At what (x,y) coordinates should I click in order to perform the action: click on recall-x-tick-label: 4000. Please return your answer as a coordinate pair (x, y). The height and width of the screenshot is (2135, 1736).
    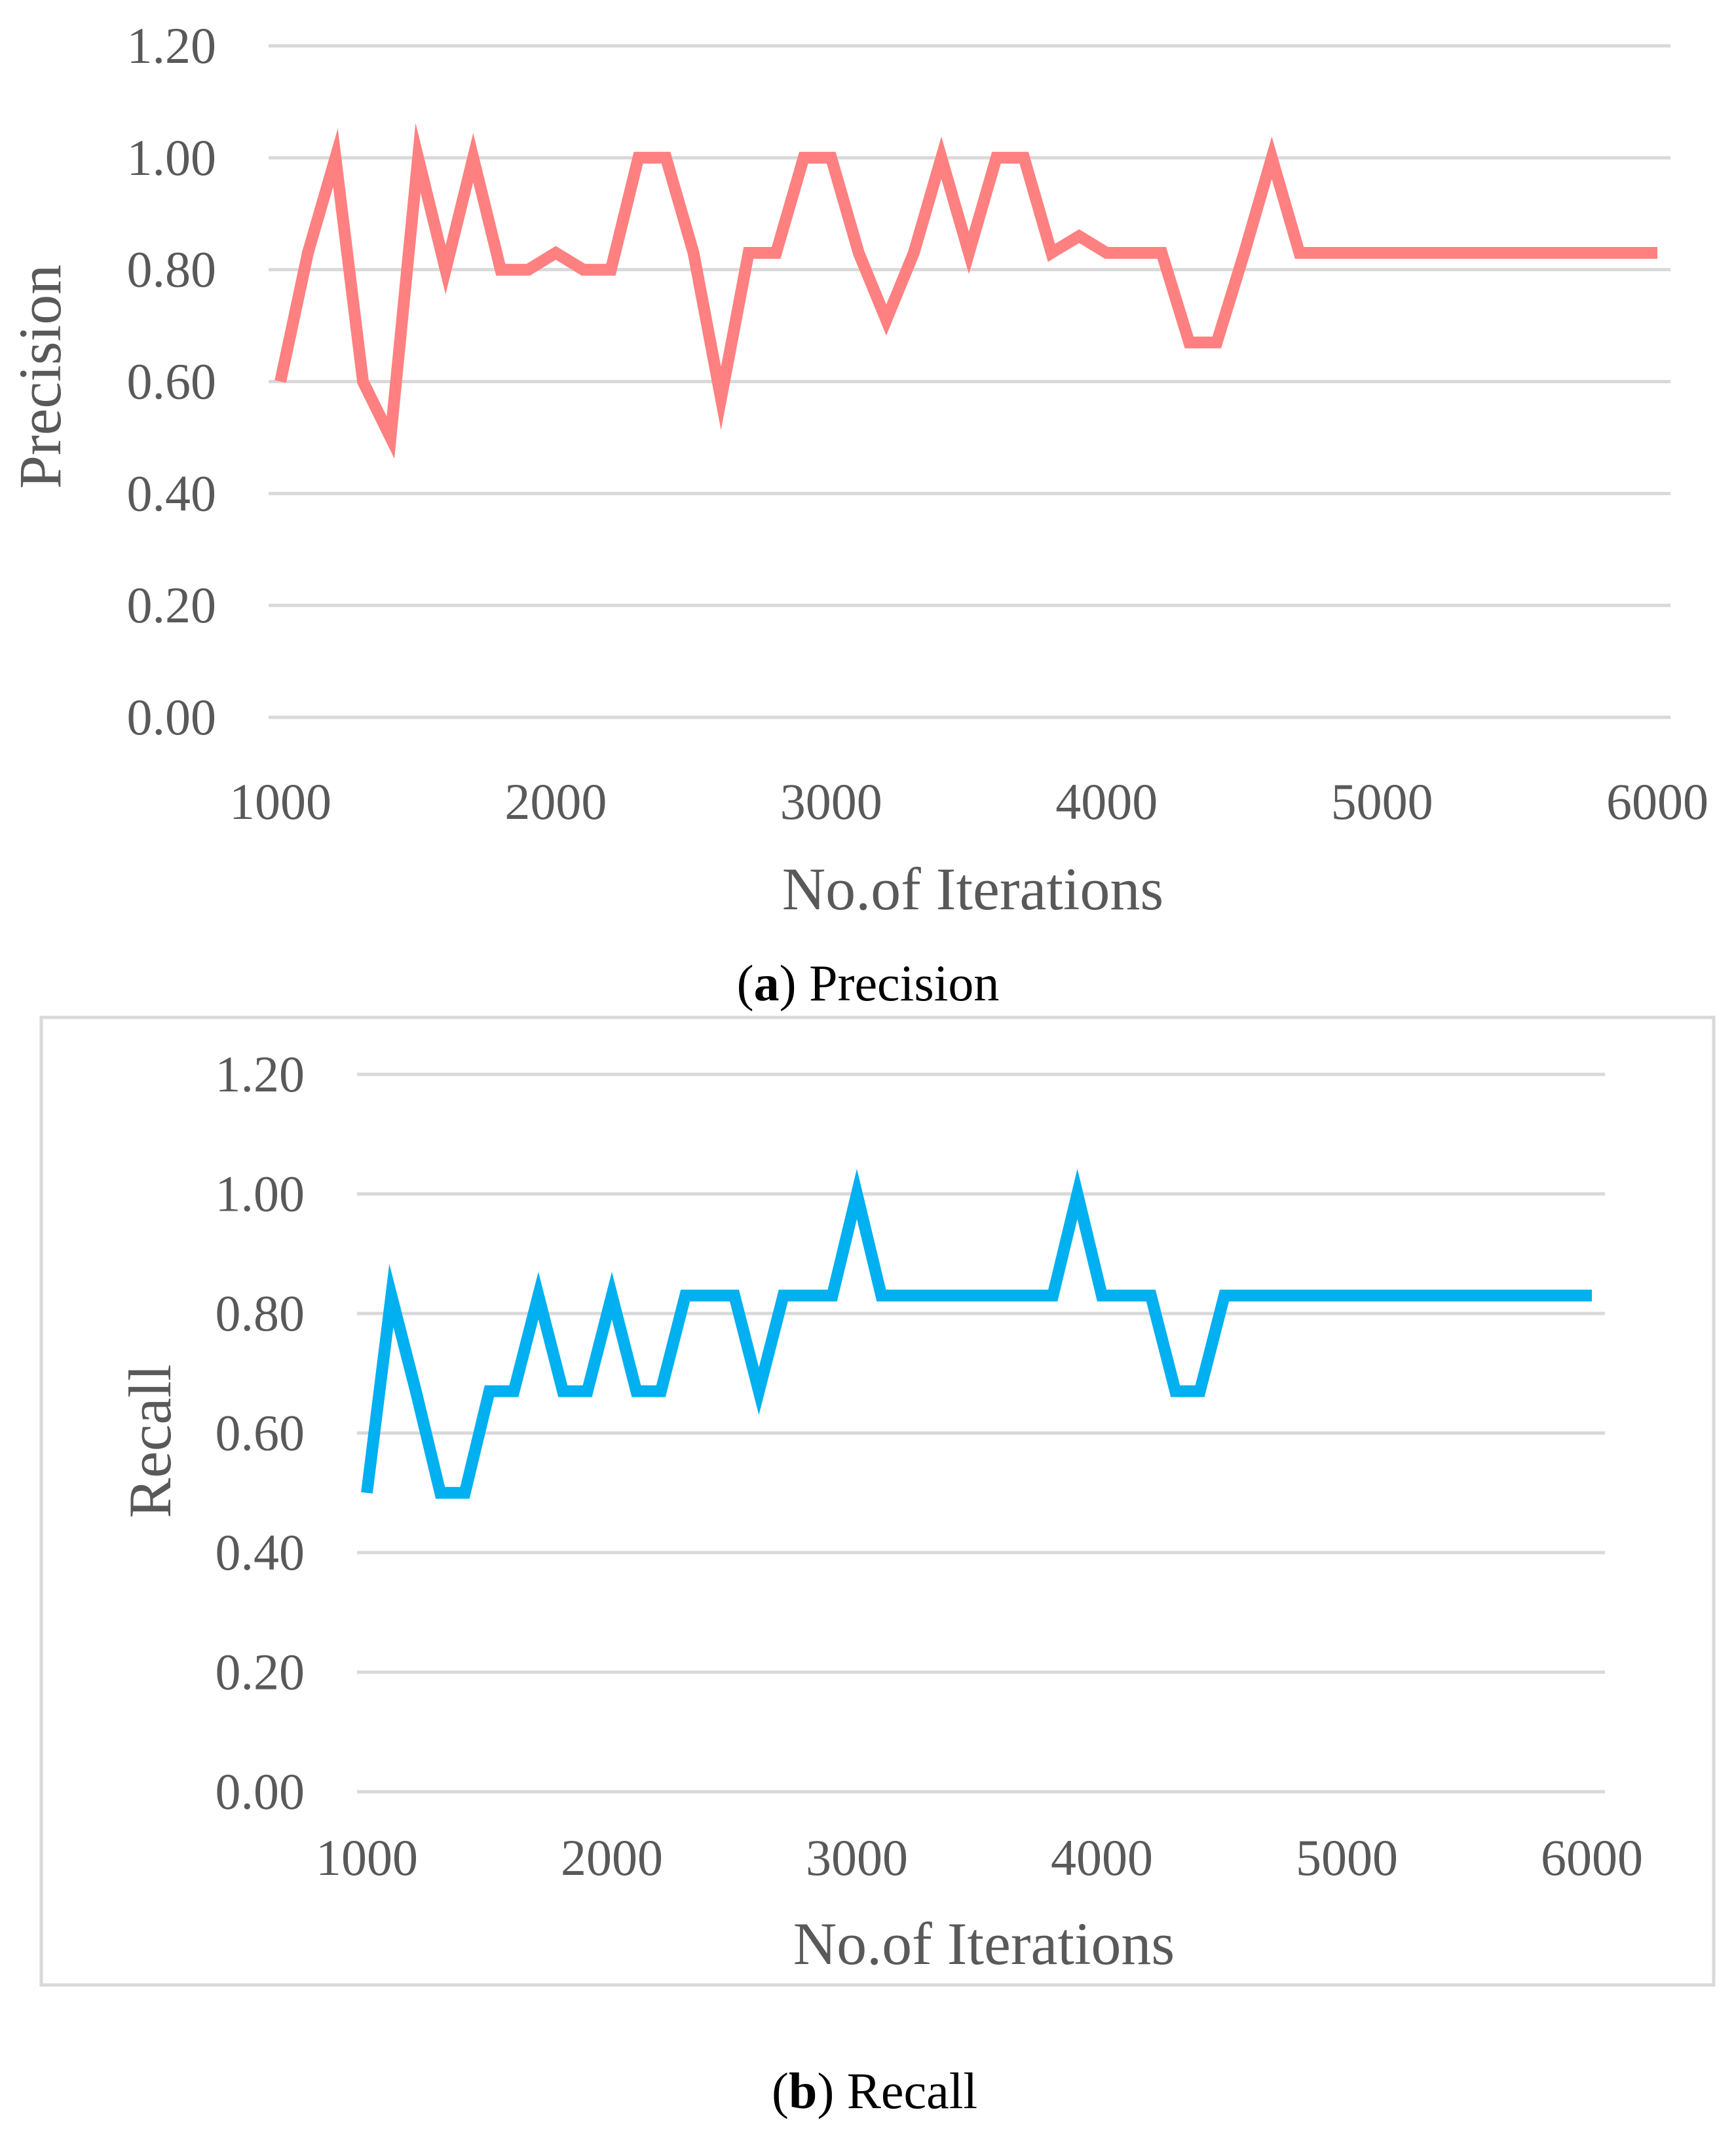
    Looking at the image, I should click on (1102, 1858).